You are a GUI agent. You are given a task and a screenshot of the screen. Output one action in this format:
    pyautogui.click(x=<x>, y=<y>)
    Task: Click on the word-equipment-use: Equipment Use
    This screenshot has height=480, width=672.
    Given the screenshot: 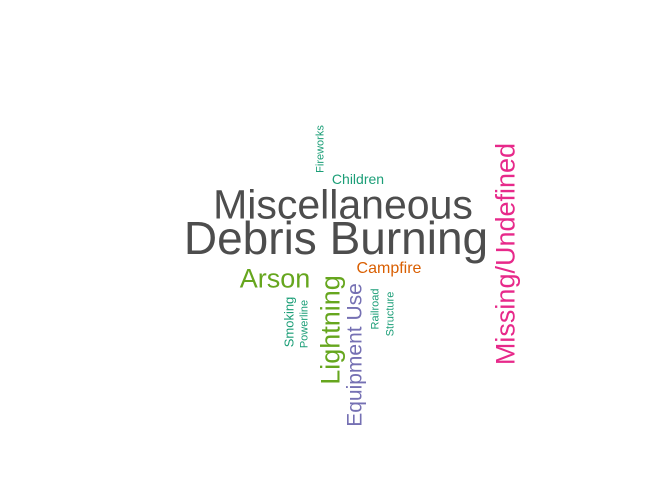 What is the action you would take?
    pyautogui.click(x=355, y=355)
    